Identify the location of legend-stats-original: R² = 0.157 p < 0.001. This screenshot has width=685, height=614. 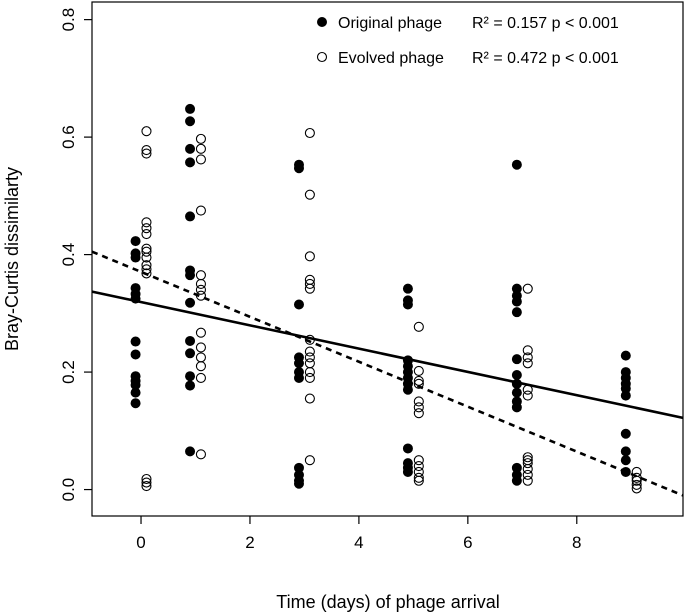
(545, 23).